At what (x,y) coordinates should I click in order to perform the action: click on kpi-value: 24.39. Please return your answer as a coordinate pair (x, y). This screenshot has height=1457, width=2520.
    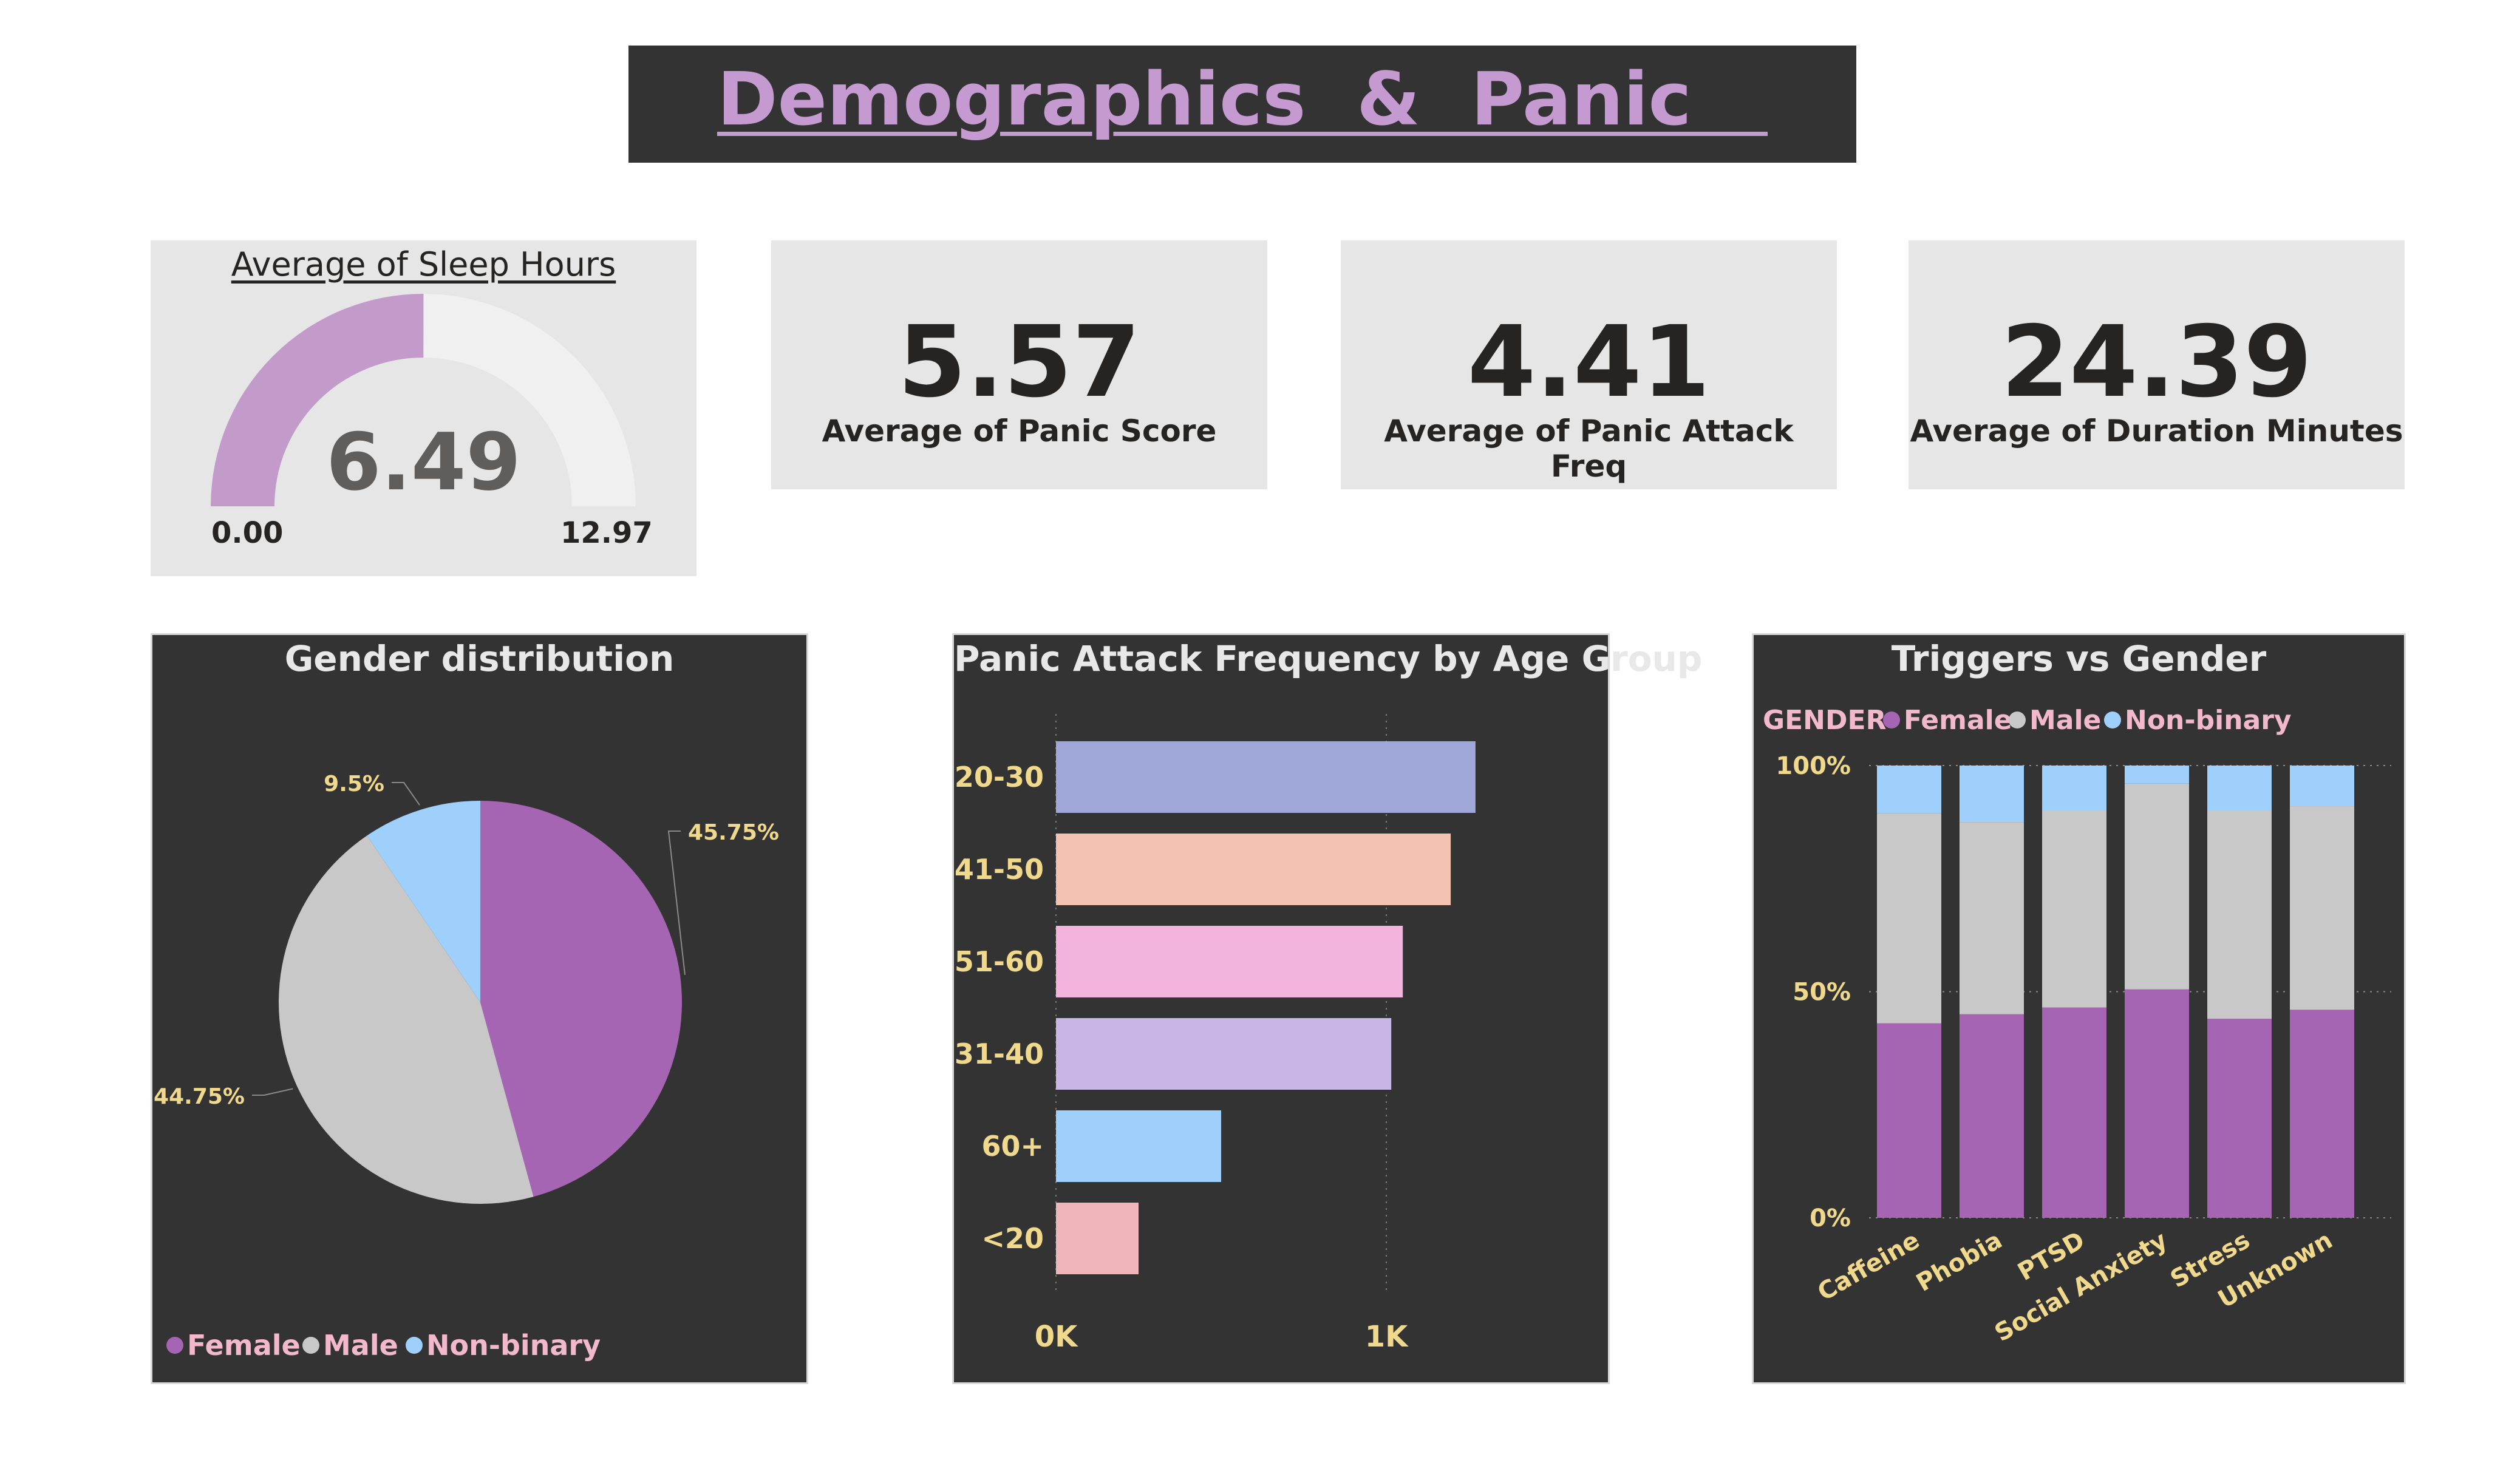
    Looking at the image, I should click on (2156, 362).